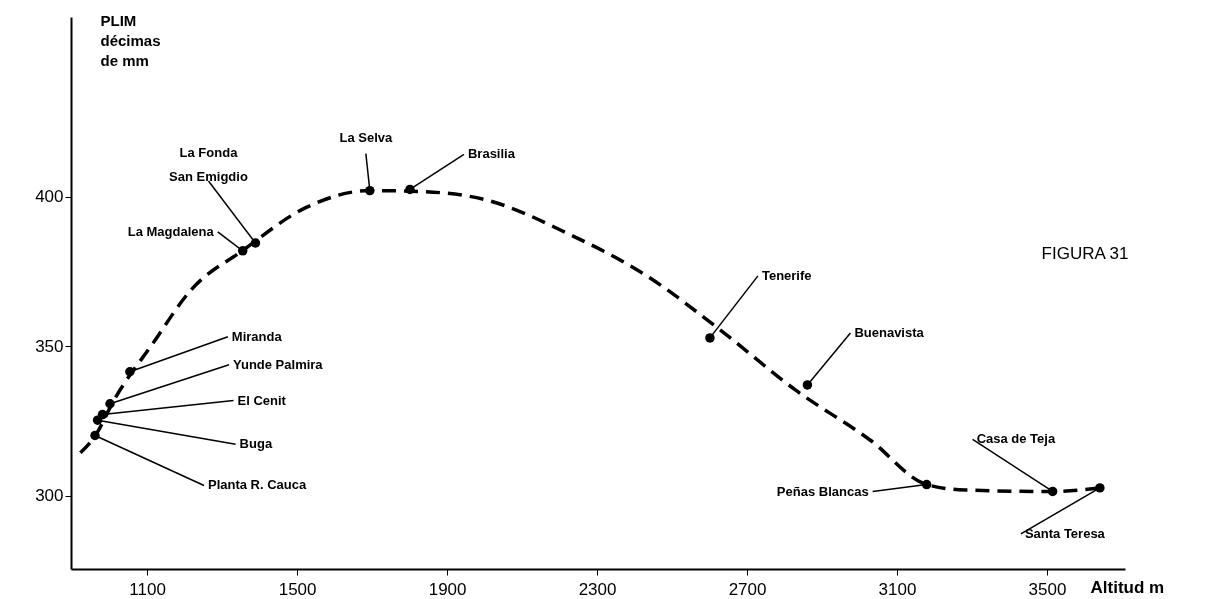 Image resolution: width=1207 pixels, height=599 pixels. I want to click on x-tick-label: 2700, so click(747, 589).